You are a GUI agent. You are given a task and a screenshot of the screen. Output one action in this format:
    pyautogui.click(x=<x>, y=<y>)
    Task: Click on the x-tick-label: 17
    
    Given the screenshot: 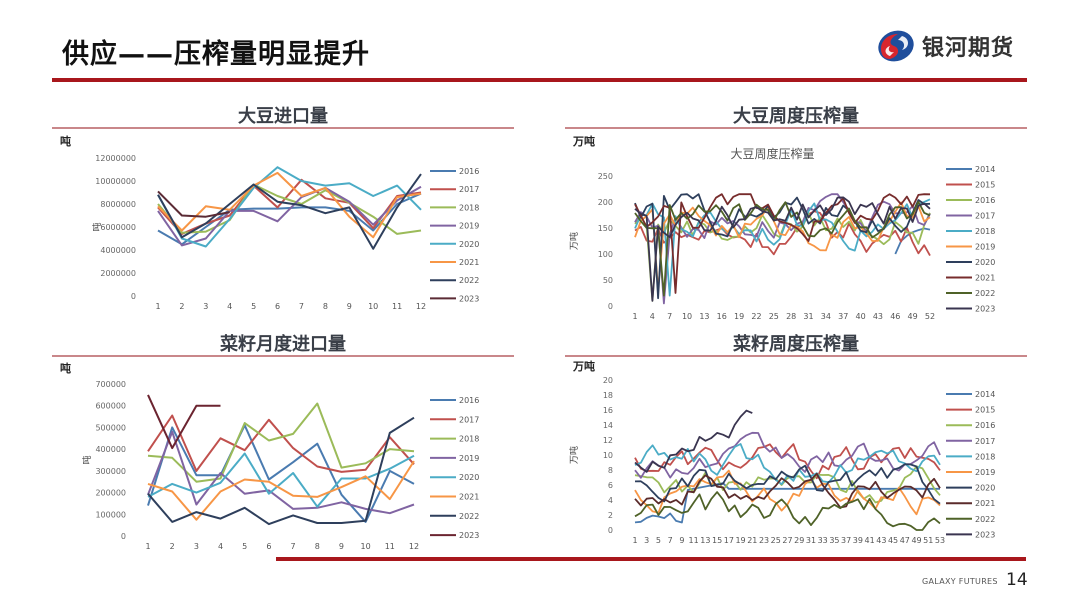 What is the action you would take?
    pyautogui.click(x=729, y=540)
    